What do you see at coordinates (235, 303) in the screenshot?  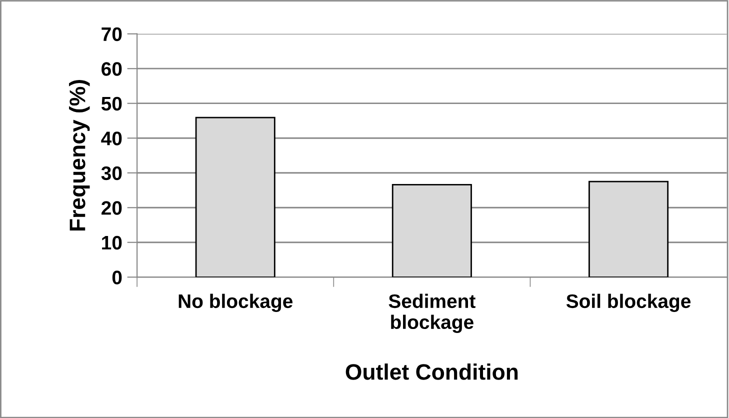 I see `x-tick-label: No blockage` at bounding box center [235, 303].